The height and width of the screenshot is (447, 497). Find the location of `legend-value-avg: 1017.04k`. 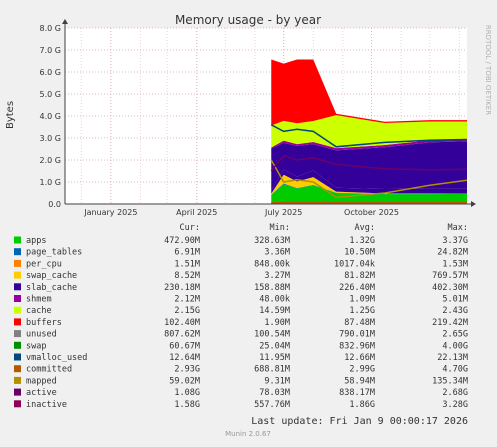

legend-value-avg: 1017.04k is located at coordinates (354, 264).